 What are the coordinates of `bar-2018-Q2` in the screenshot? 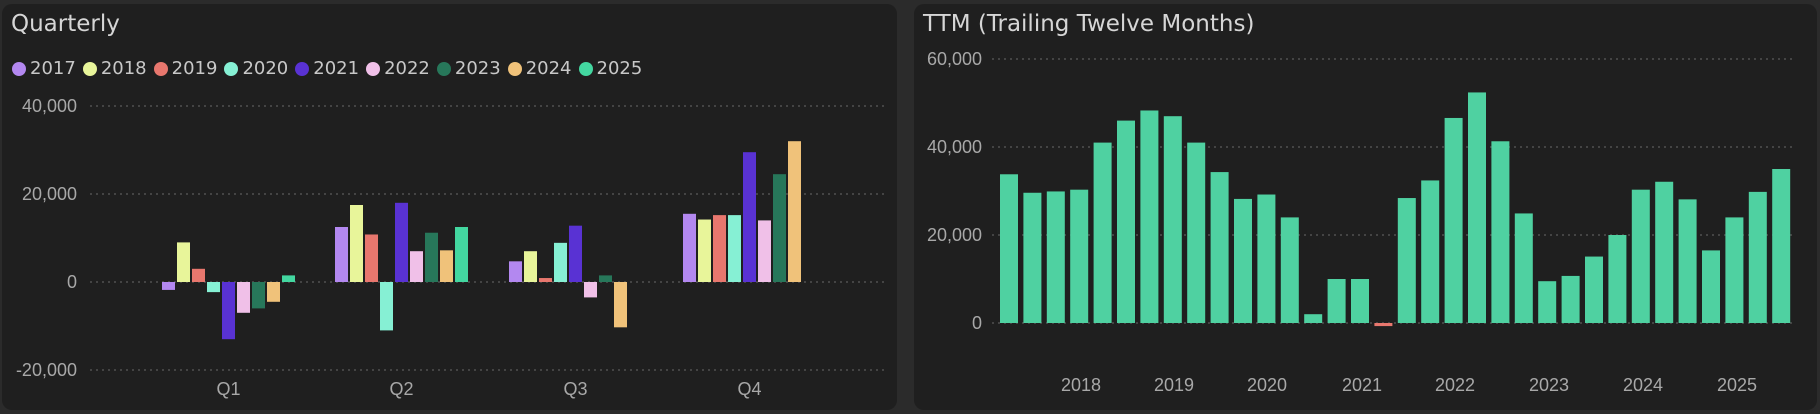 It's located at (356, 243).